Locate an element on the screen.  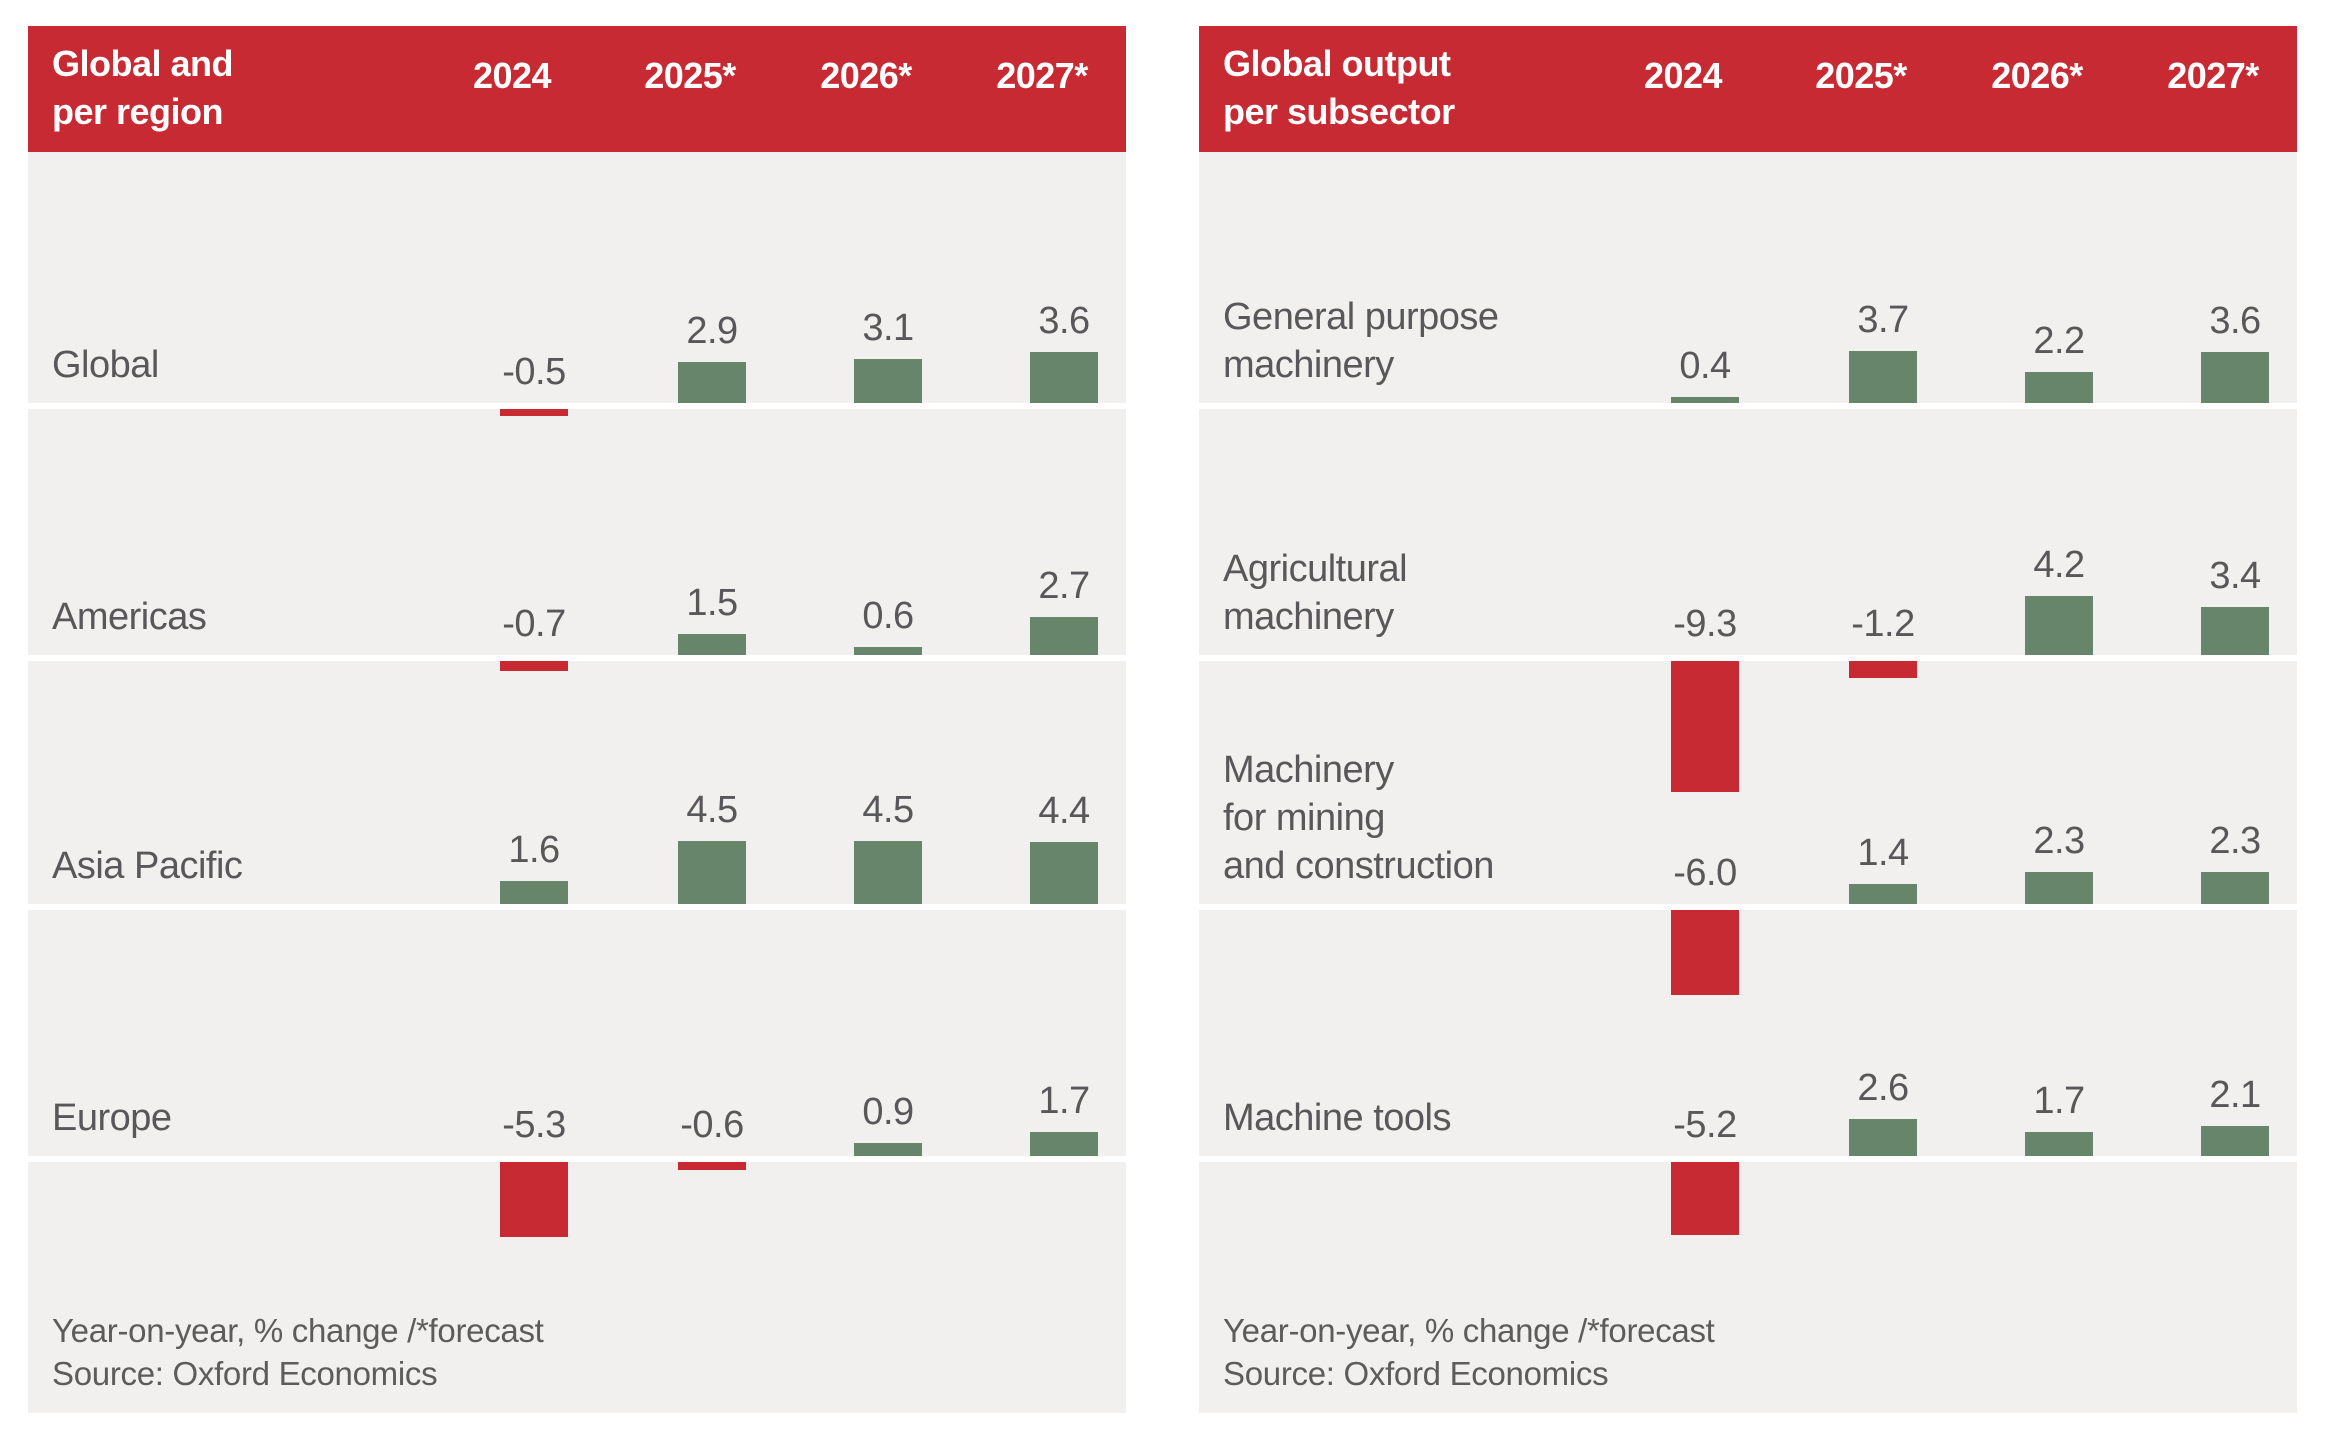
bar-value-label: 2.2 is located at coordinates (2059, 340).